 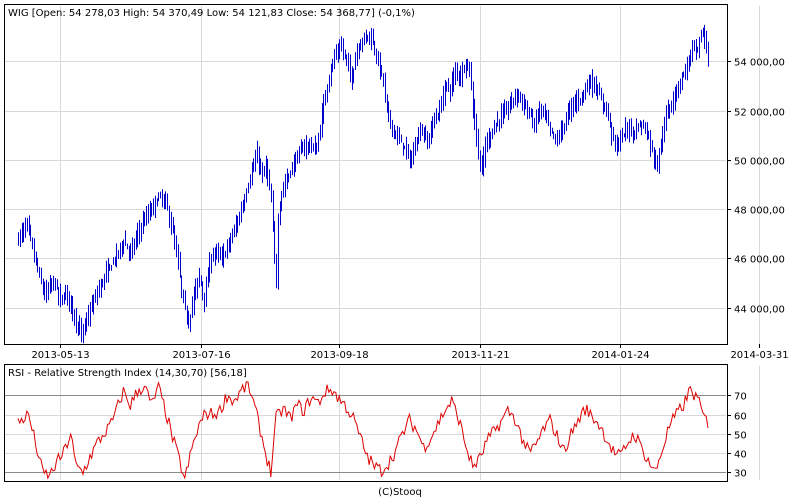 What do you see at coordinates (740, 397) in the screenshot?
I see `rsi-y-tick-label: 70` at bounding box center [740, 397].